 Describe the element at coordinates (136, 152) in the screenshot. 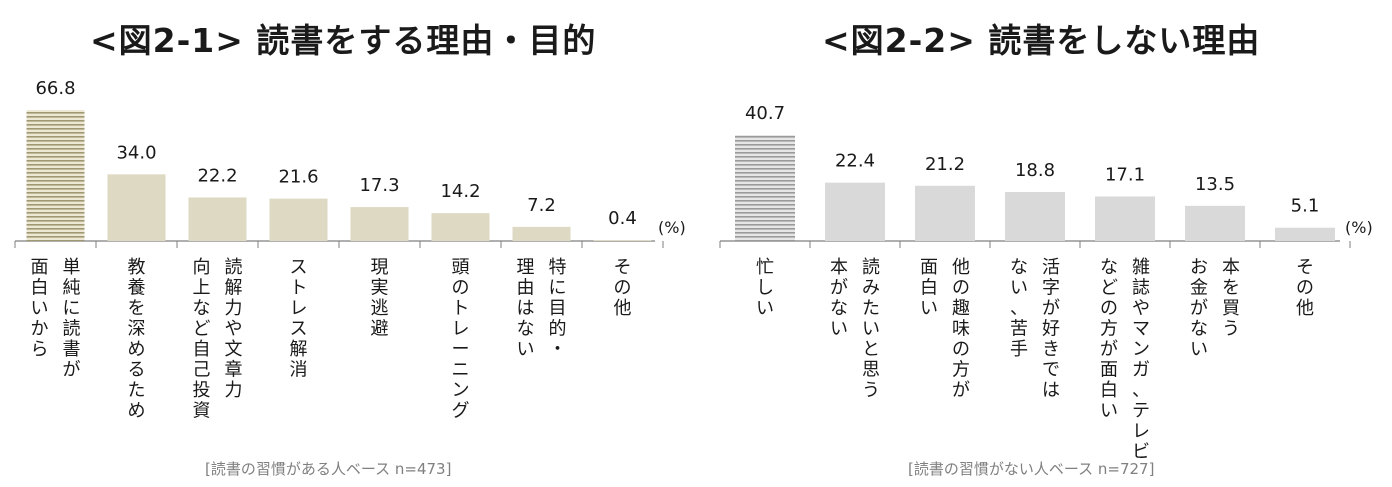

I see `data-label: 34.0` at that location.